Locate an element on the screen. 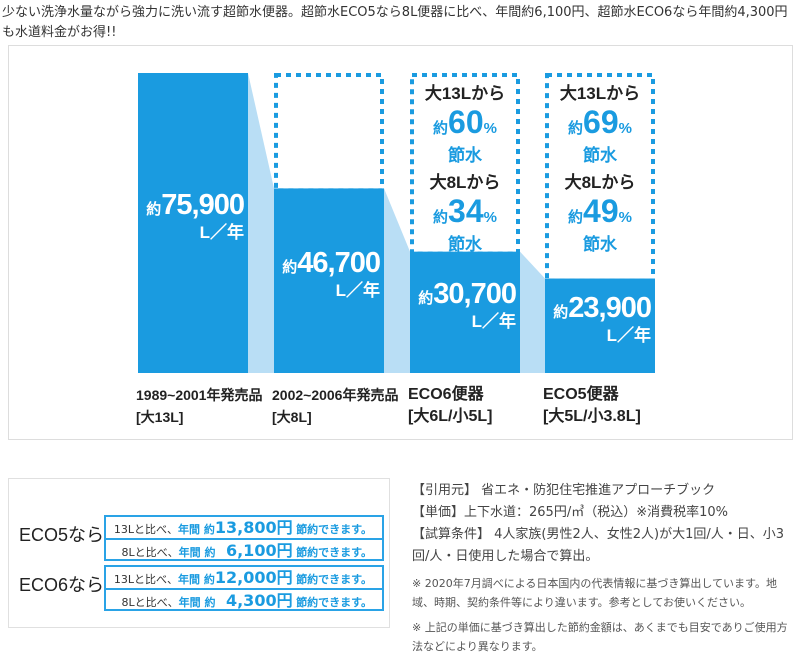 This screenshot has width=800, height=656. bar-value-label: 約23,900 L／年 is located at coordinates (599, 318).